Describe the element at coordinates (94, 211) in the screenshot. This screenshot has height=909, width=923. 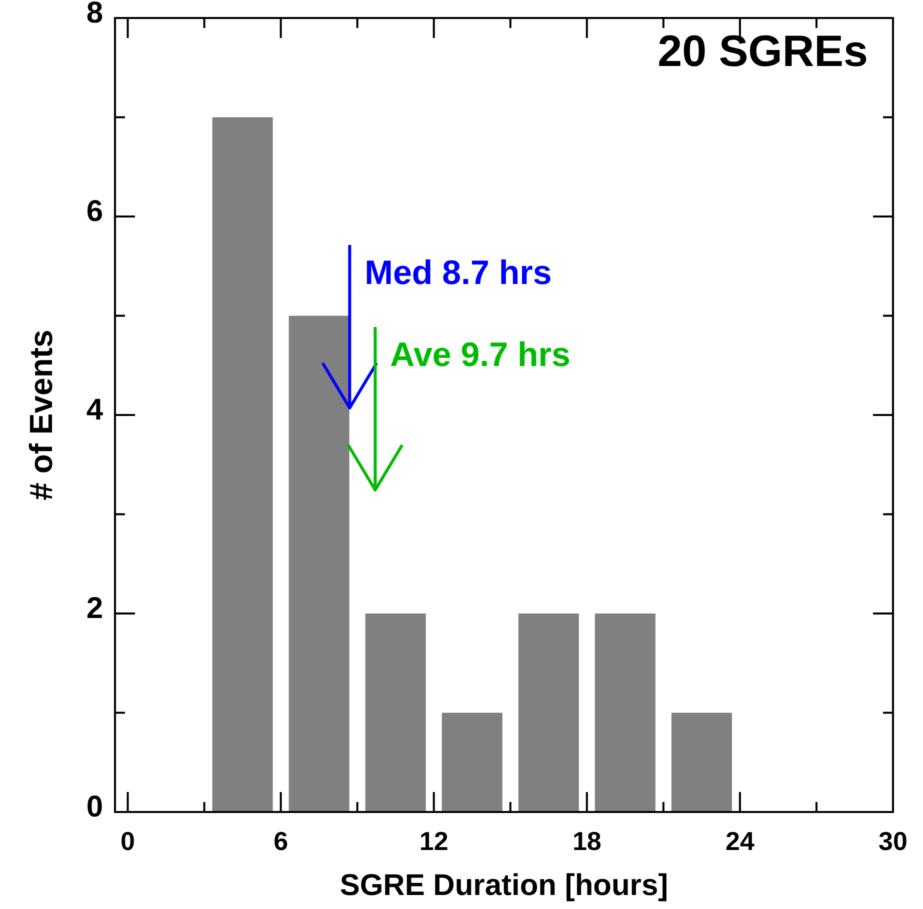
I see `y-tick-label: 6` at that location.